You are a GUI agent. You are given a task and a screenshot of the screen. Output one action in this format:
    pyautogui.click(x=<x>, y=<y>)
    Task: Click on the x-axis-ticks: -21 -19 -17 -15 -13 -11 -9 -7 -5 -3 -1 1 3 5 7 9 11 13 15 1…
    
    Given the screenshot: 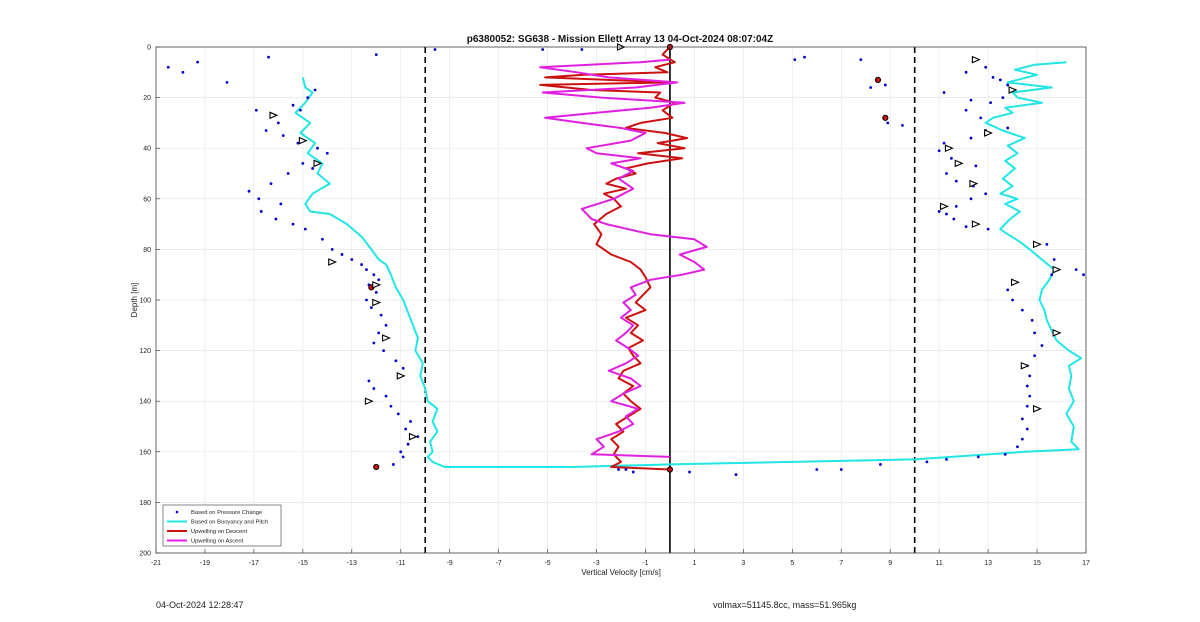 What is the action you would take?
    pyautogui.click(x=620, y=558)
    